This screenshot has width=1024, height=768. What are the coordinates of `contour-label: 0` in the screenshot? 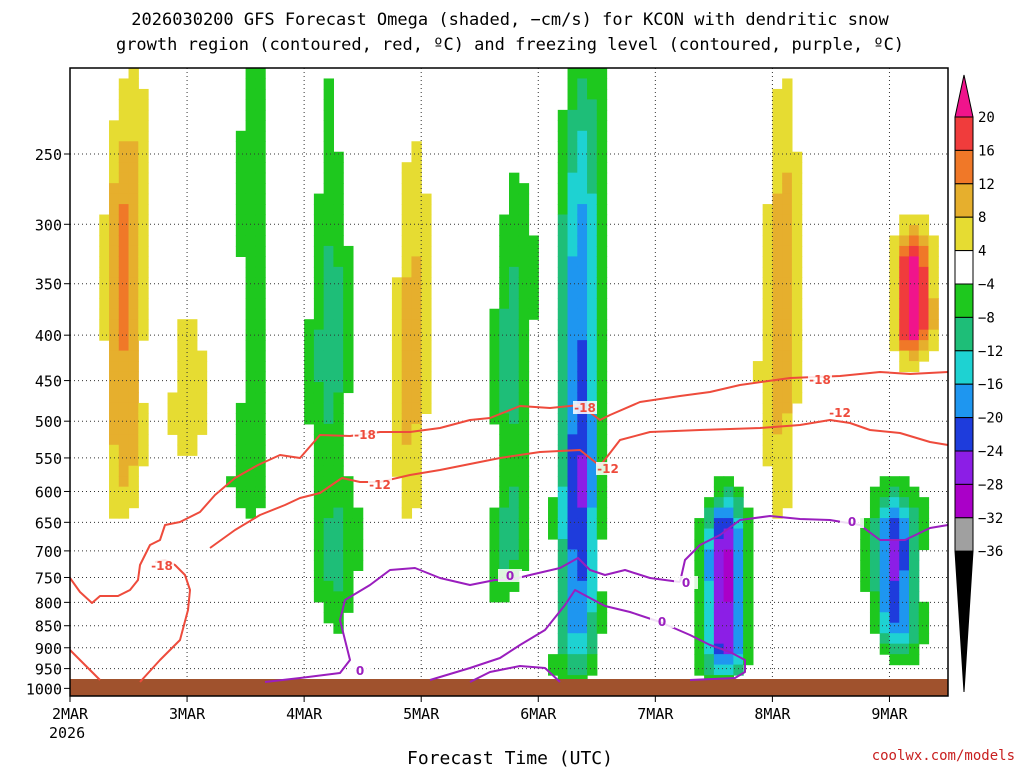 It's located at (360, 671).